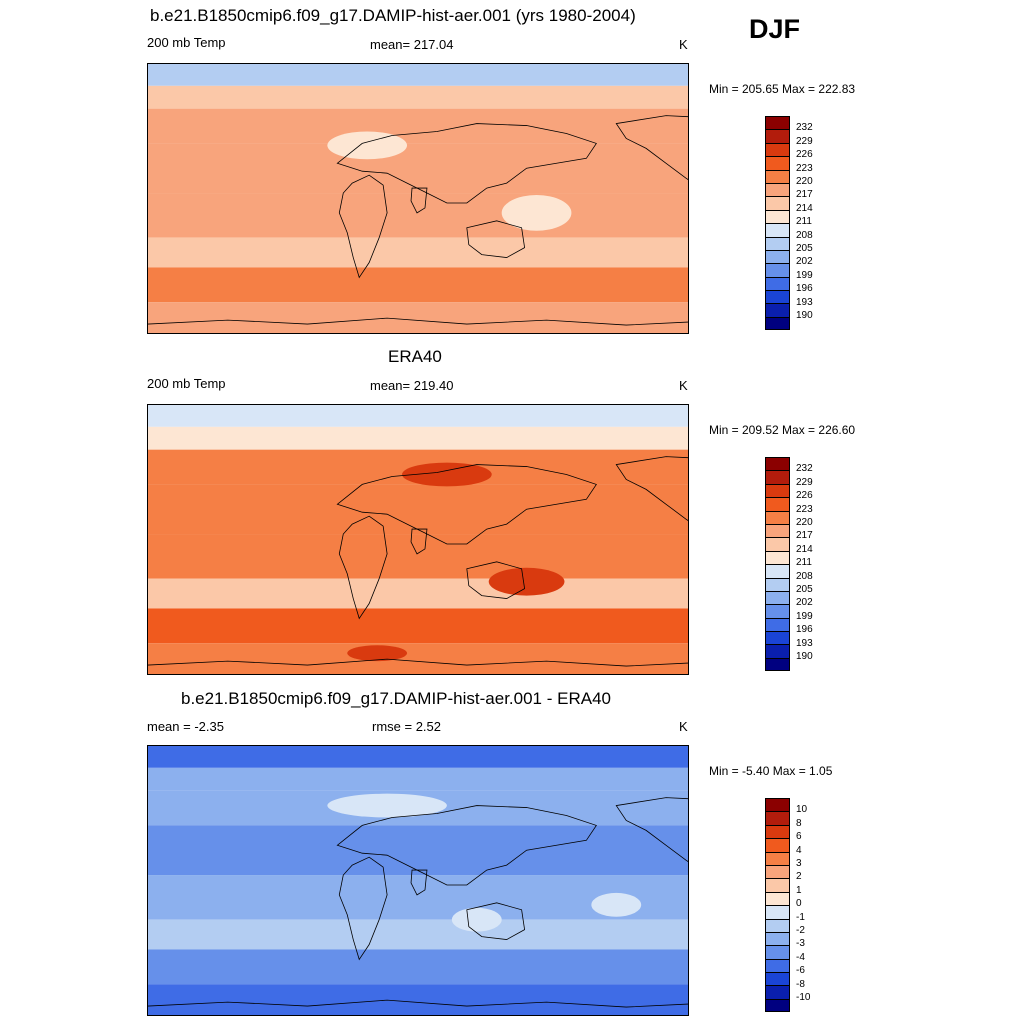 The image size is (1024, 1024). Describe the element at coordinates (185, 726) in the screenshot. I see `panel-3-mean-label: mean = -2.35` at that location.